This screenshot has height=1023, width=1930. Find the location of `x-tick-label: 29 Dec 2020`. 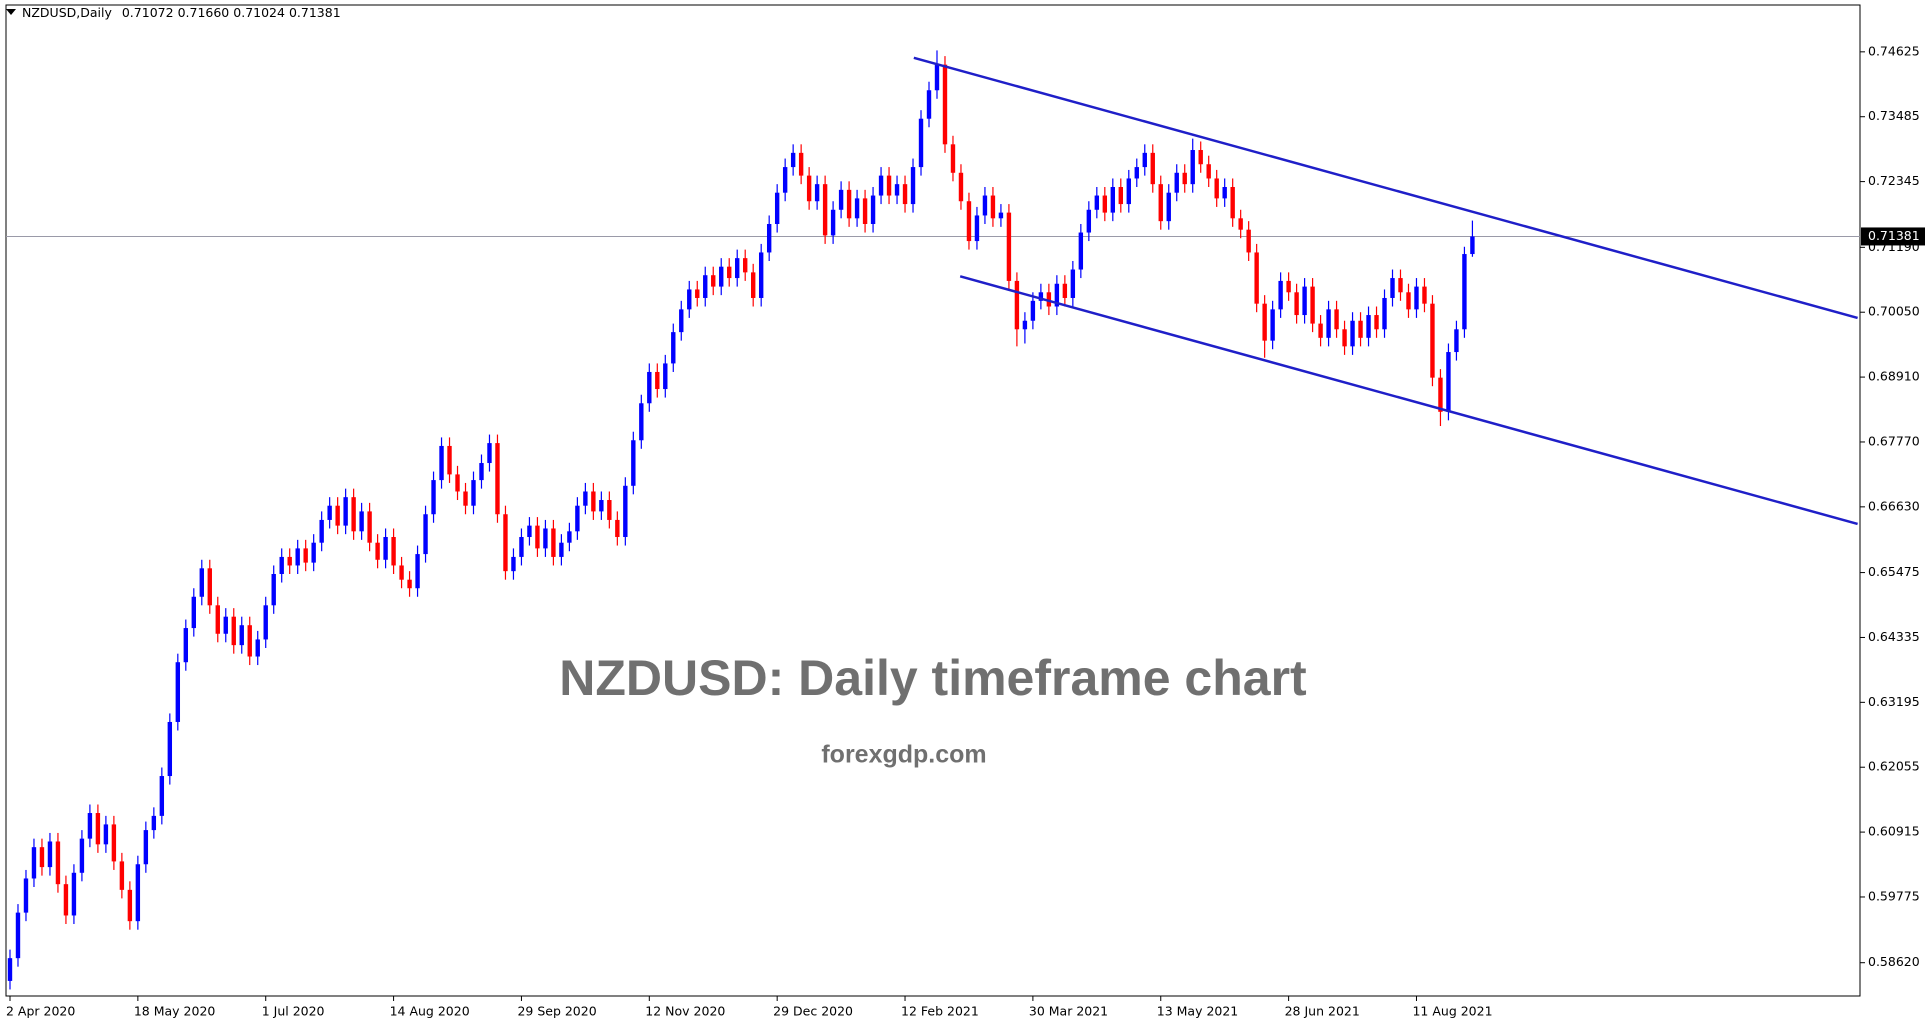

x-tick-label: 29 Dec 2020 is located at coordinates (813, 1011).